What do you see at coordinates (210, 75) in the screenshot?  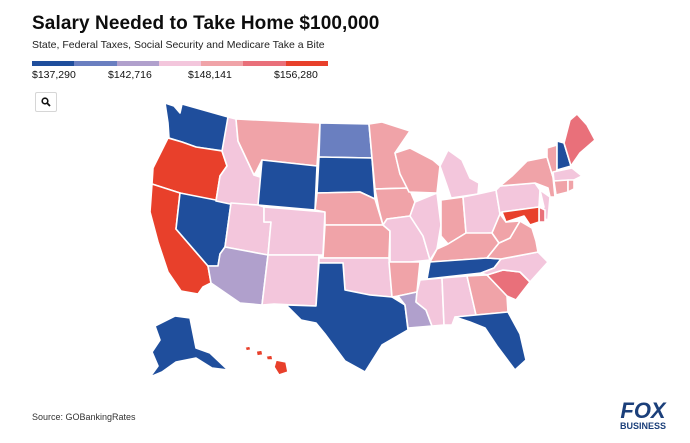 I see `legend-label-3: $148,141` at bounding box center [210, 75].